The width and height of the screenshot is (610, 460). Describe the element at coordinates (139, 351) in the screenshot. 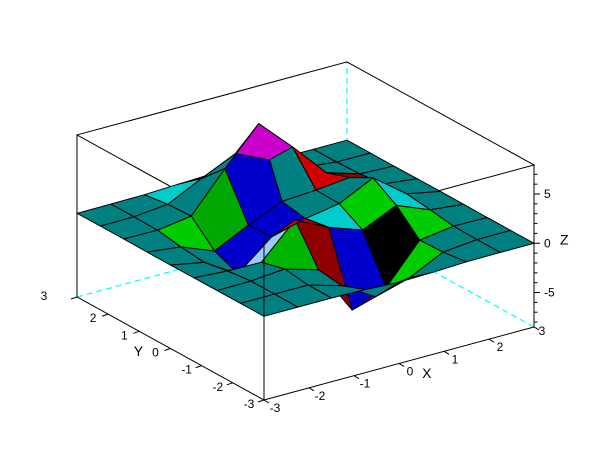

I see `y-axis-label: Y` at that location.